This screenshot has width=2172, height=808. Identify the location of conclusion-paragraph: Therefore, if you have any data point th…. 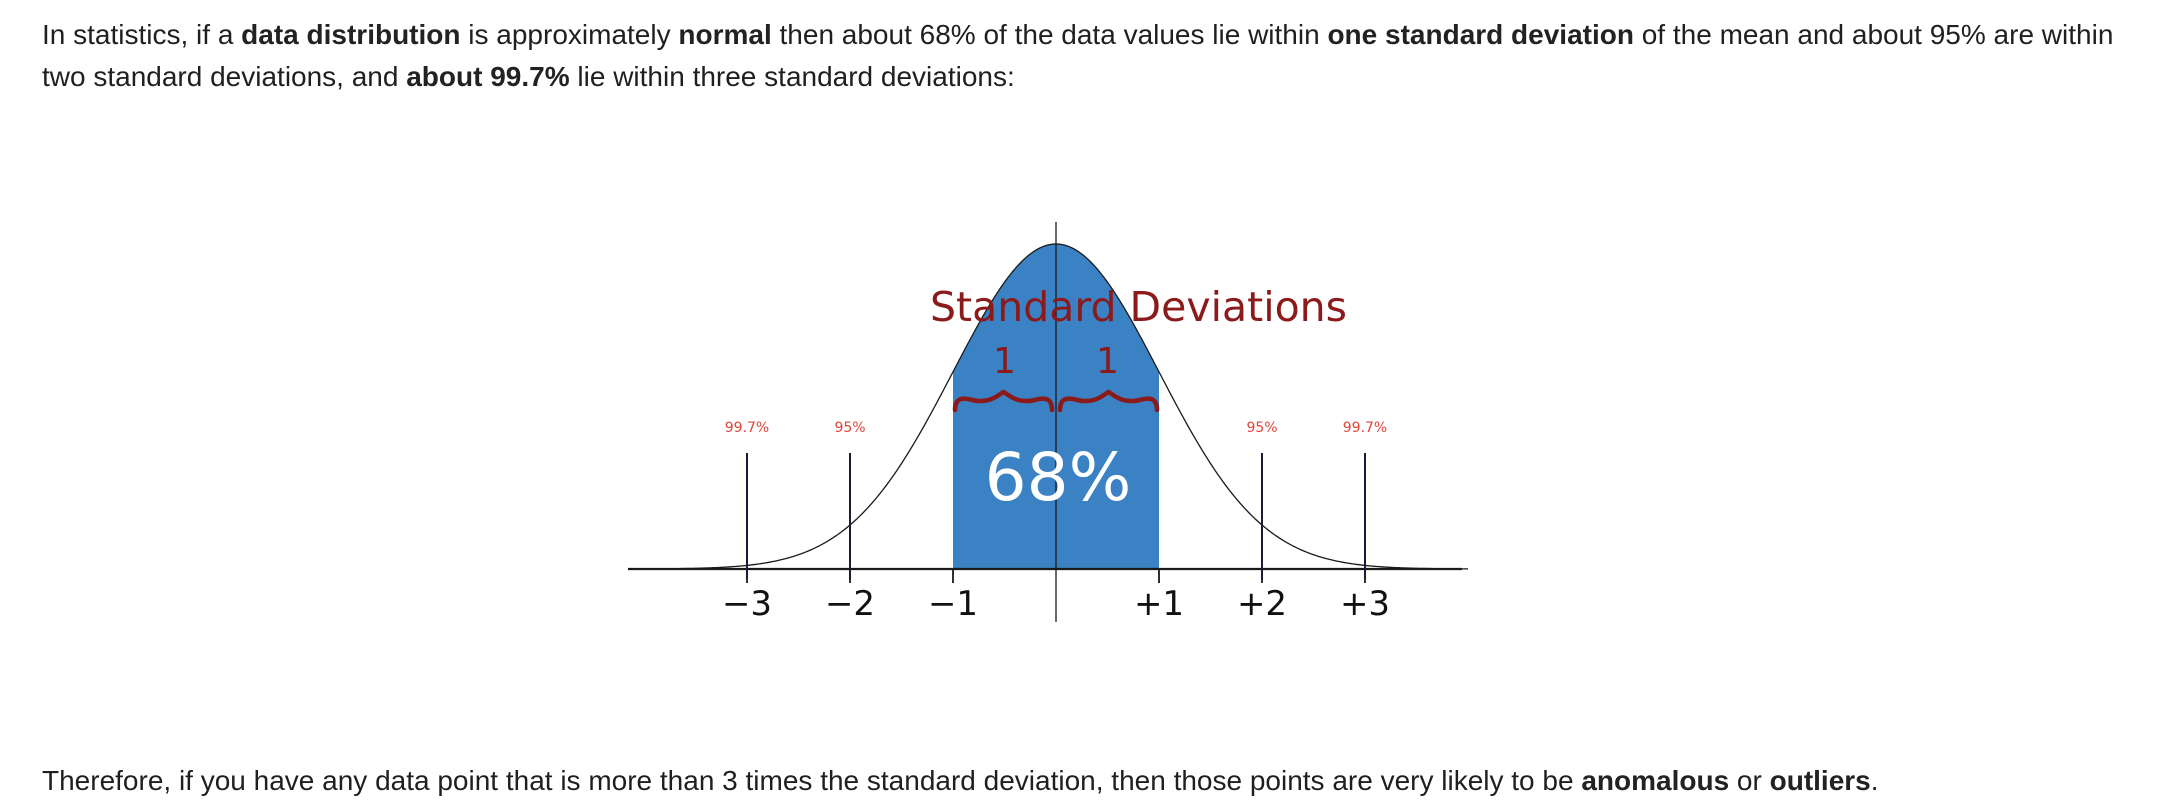
(1092, 781).